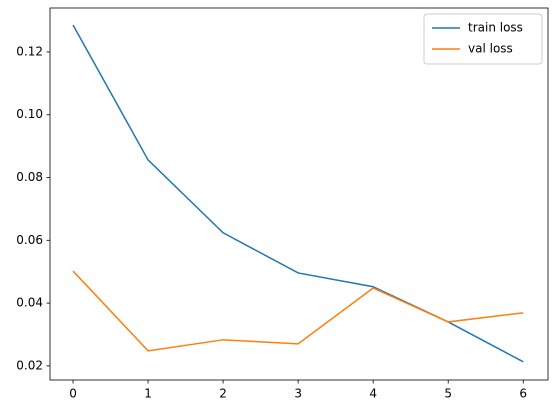 The height and width of the screenshot is (413, 556). I want to click on x-tick-label: 1, so click(148, 394).